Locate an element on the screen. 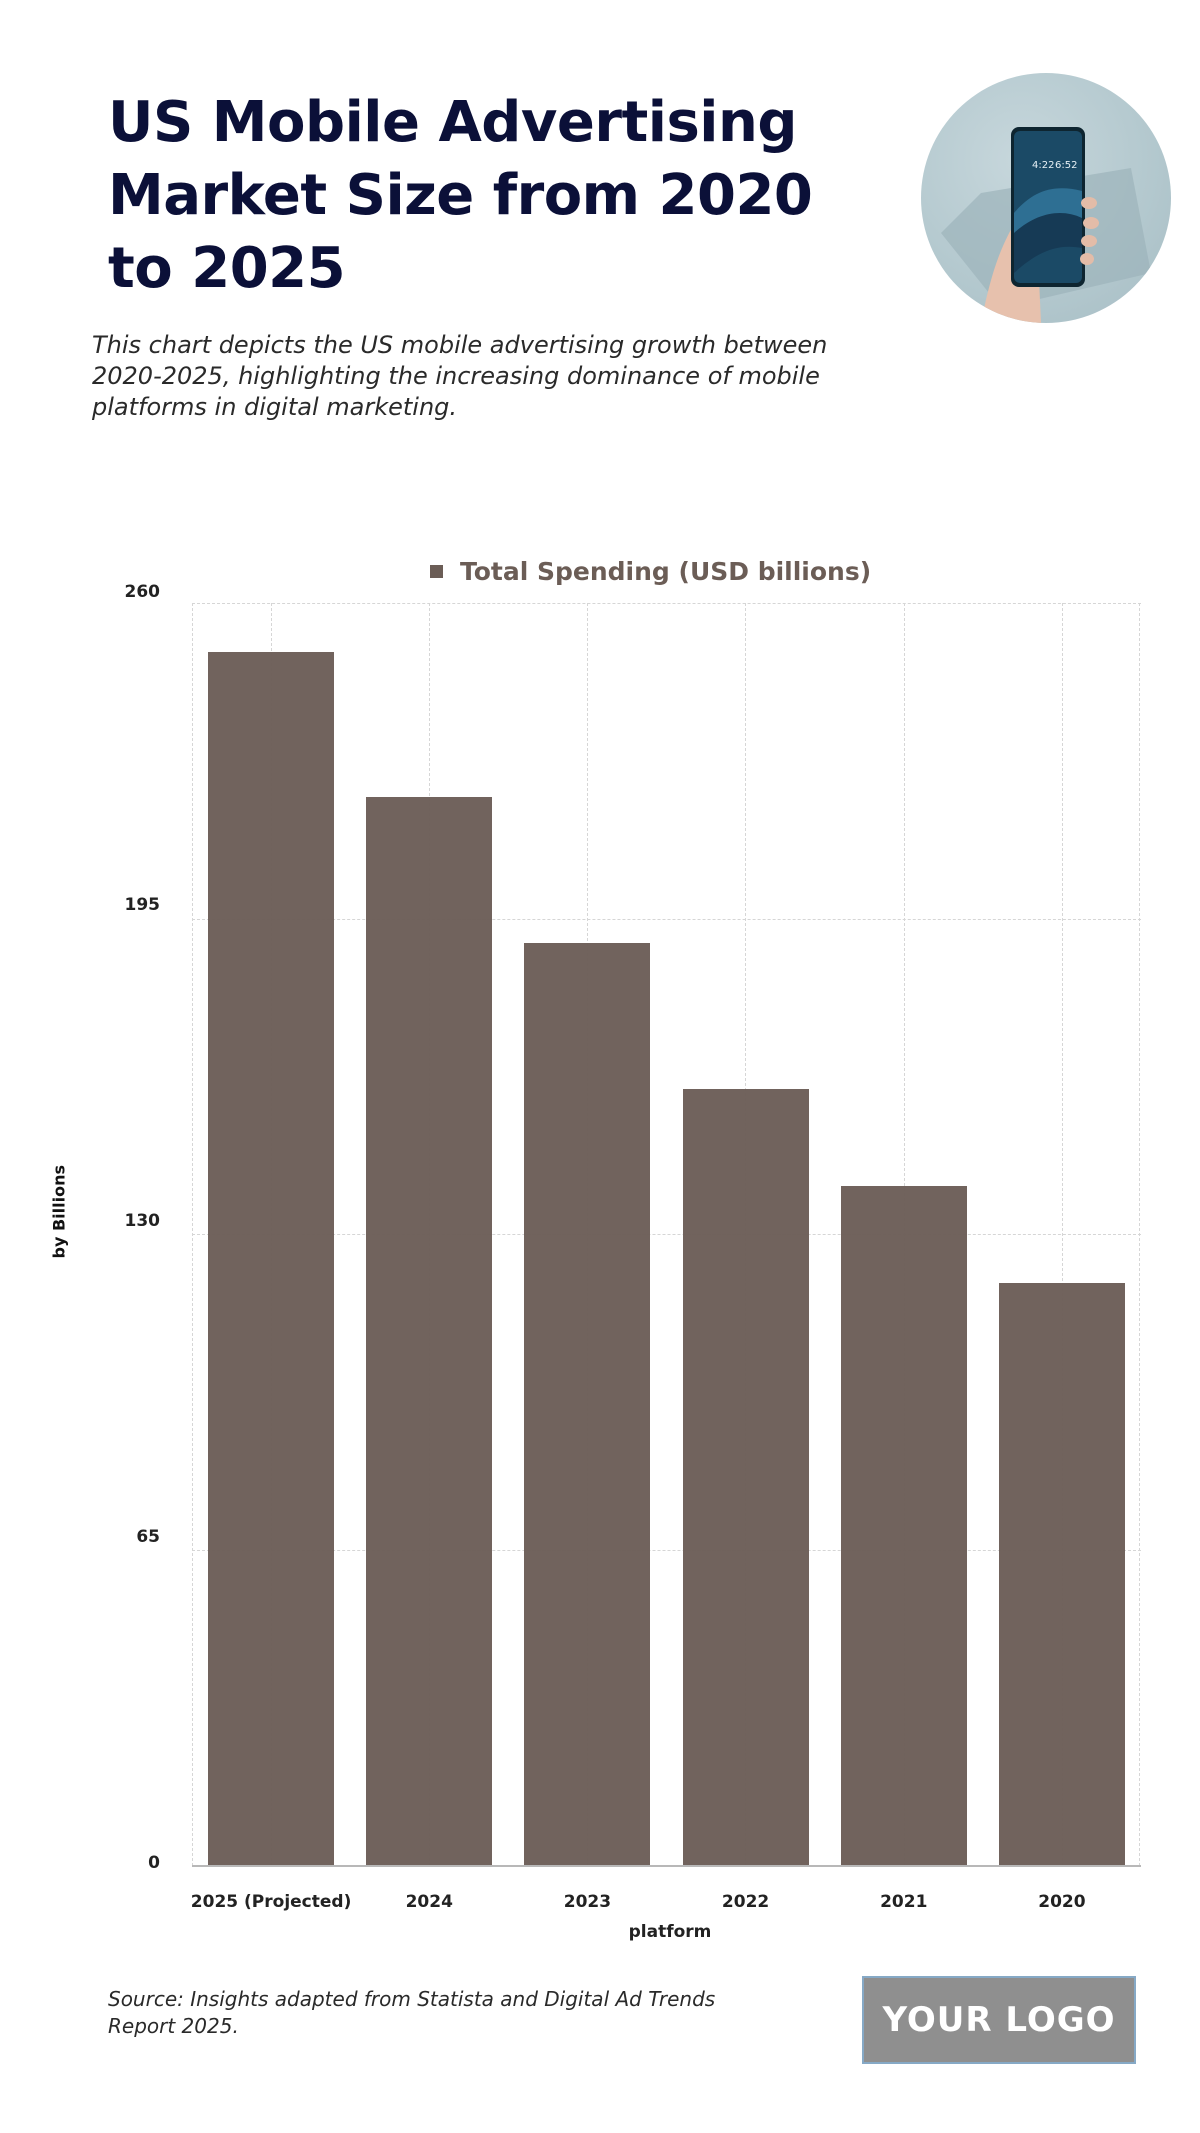  legend-swatch-icon is located at coordinates (436, 571).